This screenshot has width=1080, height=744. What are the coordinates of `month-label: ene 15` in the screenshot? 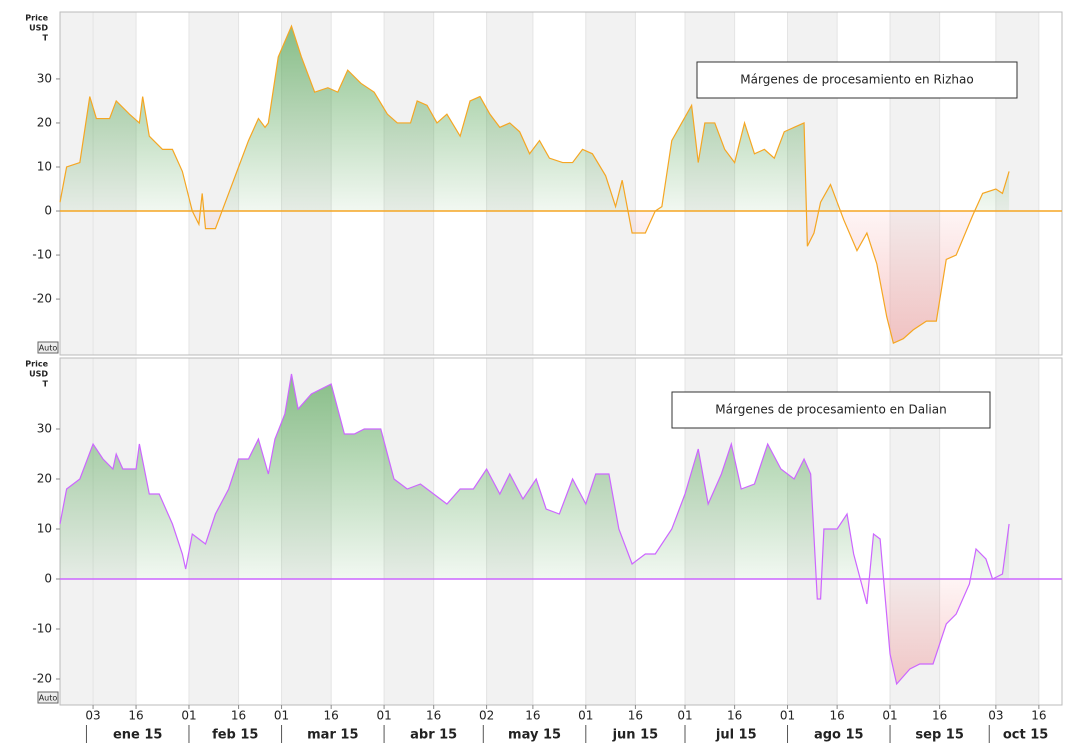 It's located at (138, 735).